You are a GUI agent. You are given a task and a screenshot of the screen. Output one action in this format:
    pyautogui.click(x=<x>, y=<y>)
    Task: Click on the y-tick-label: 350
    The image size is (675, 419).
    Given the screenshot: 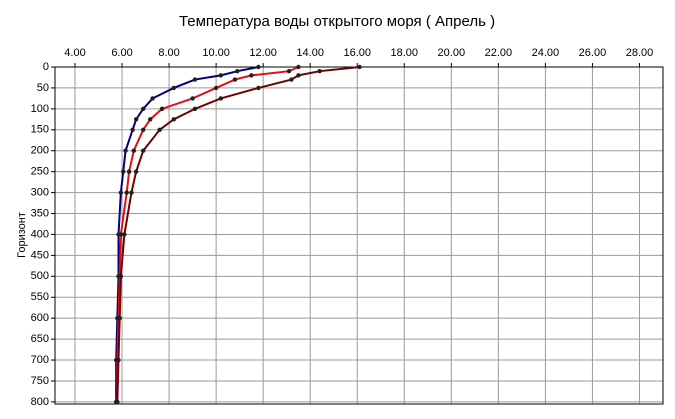 What is the action you would take?
    pyautogui.click(x=40, y=213)
    